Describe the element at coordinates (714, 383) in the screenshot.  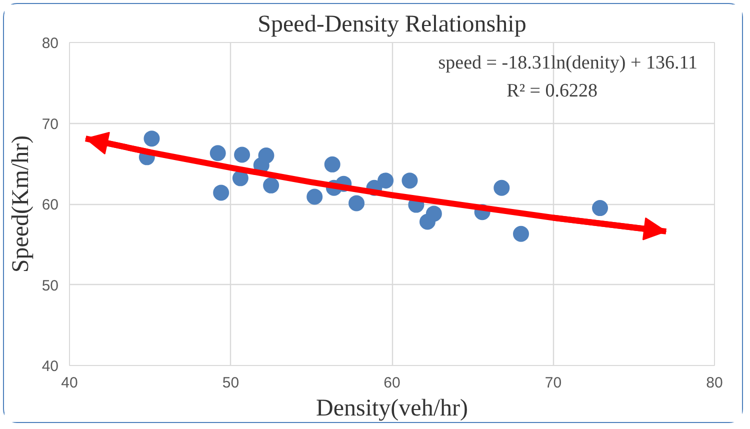
I see `x-tick-label: 80` at that location.